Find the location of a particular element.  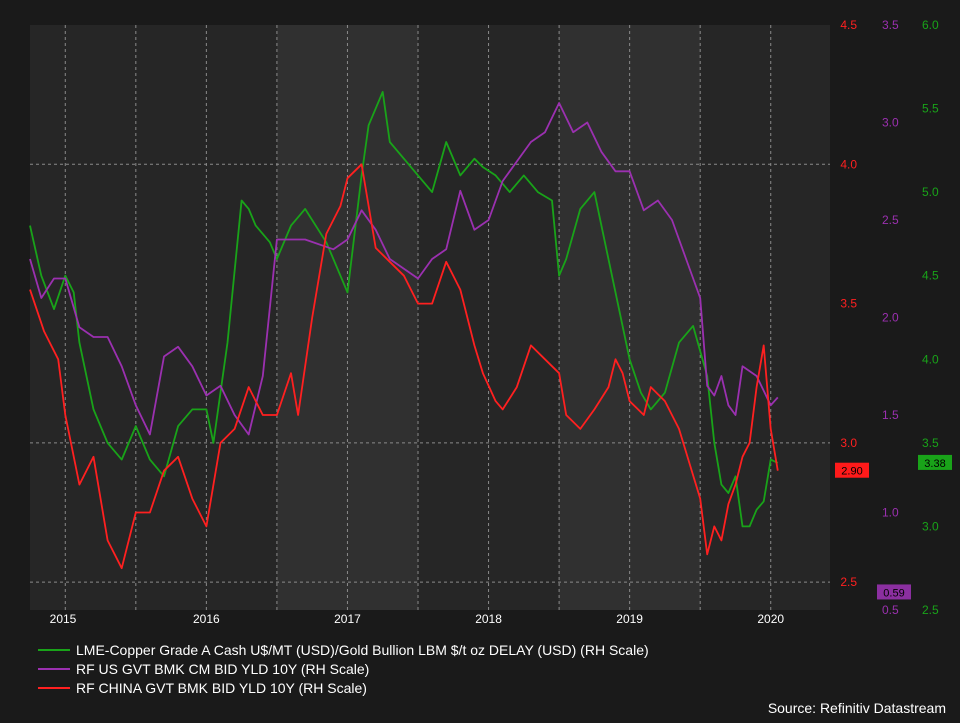

last-value-label-us: 0.59 is located at coordinates (893, 593).